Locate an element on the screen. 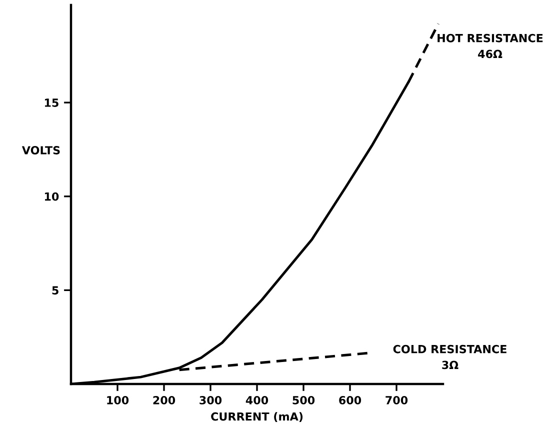 The height and width of the screenshot is (438, 557). y-tick-label: 10 is located at coordinates (51, 196).